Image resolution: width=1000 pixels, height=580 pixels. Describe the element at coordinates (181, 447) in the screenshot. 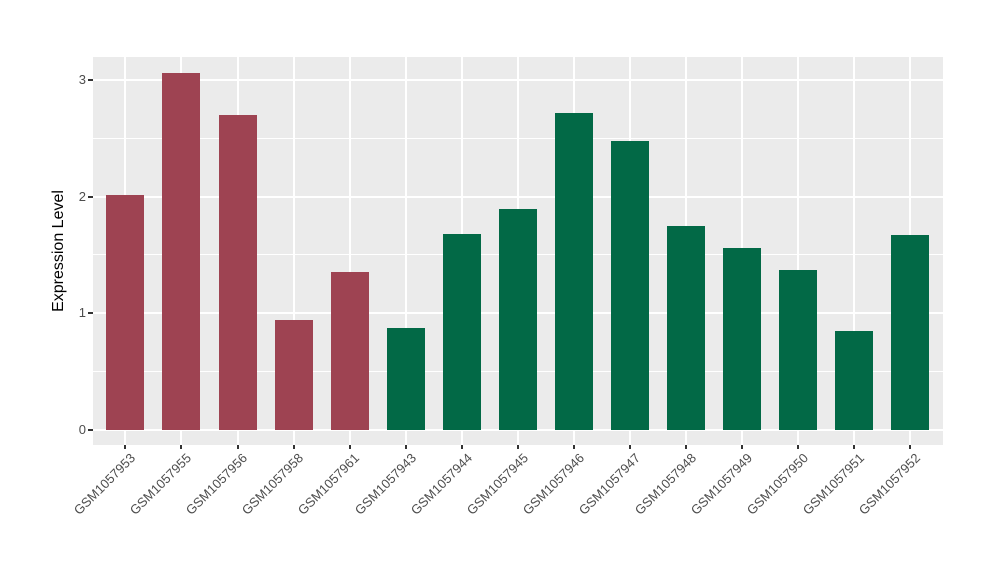

I see `x-tick-mark-GSM1057955` at that location.